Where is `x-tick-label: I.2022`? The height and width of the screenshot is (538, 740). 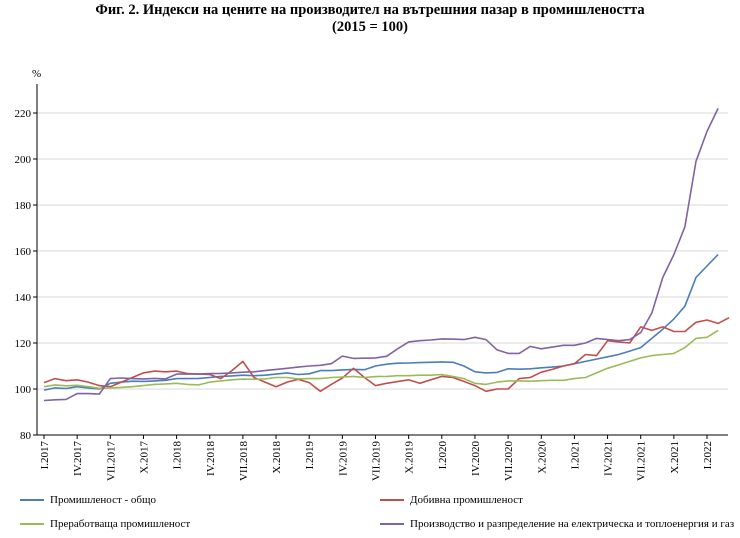
x-tick-label: I.2022 is located at coordinates (708, 455).